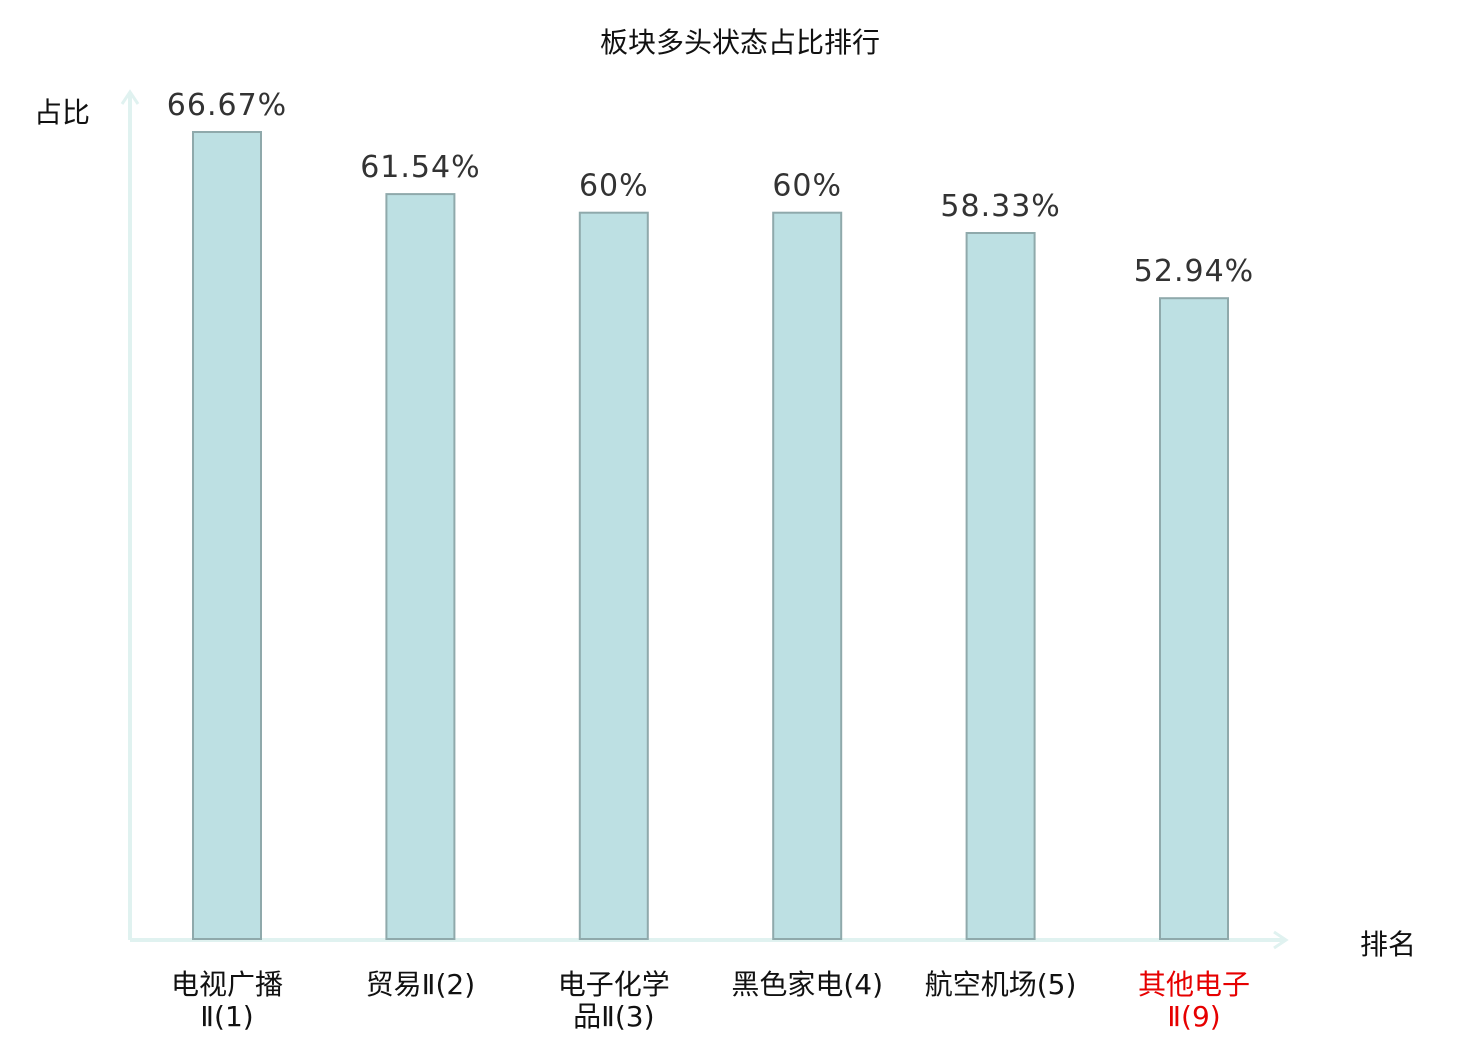  Describe the element at coordinates (420, 984) in the screenshot. I see `category-label-2: 贸易Ⅱ(2)` at that location.